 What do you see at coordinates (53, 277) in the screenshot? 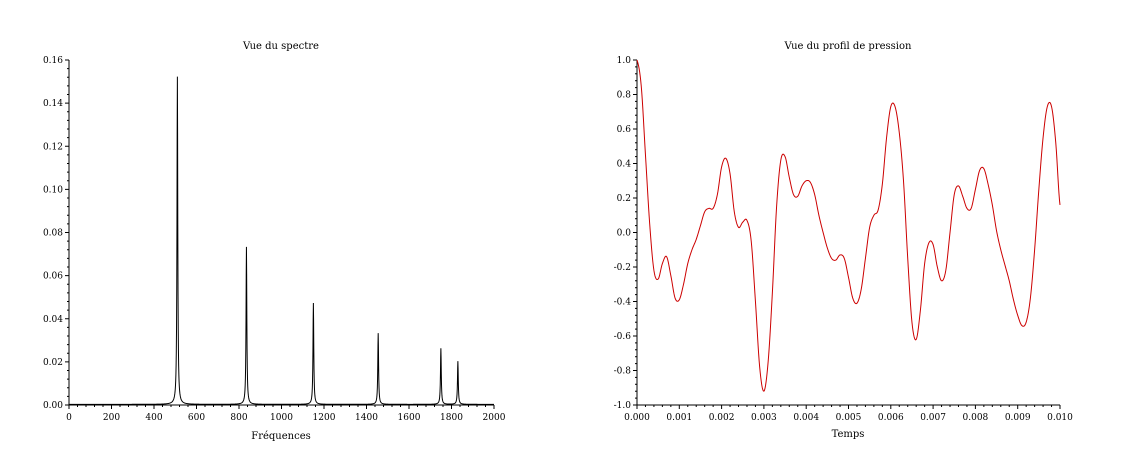
I see `y-tick-label: 0.06` at bounding box center [53, 277].